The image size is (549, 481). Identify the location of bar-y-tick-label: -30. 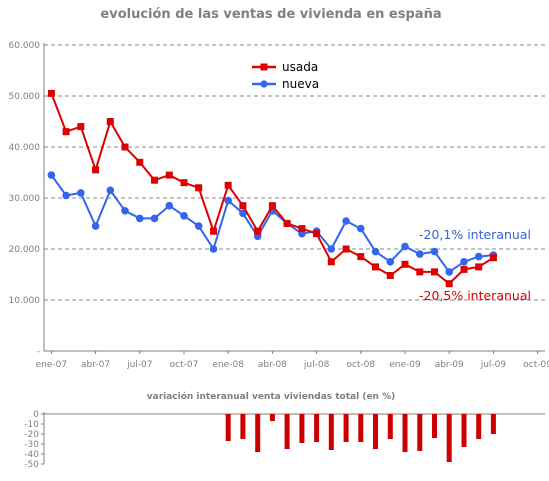
(31, 445).